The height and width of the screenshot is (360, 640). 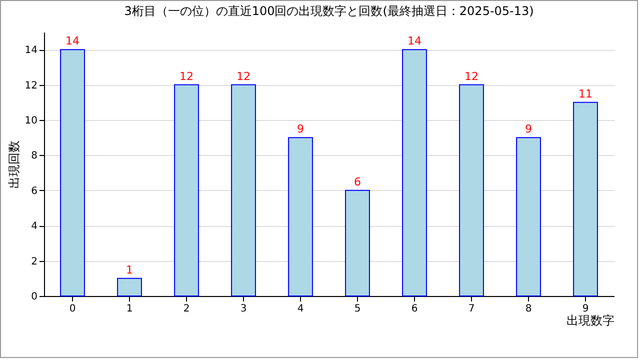 I want to click on x-tick-label: 9, so click(x=585, y=309).